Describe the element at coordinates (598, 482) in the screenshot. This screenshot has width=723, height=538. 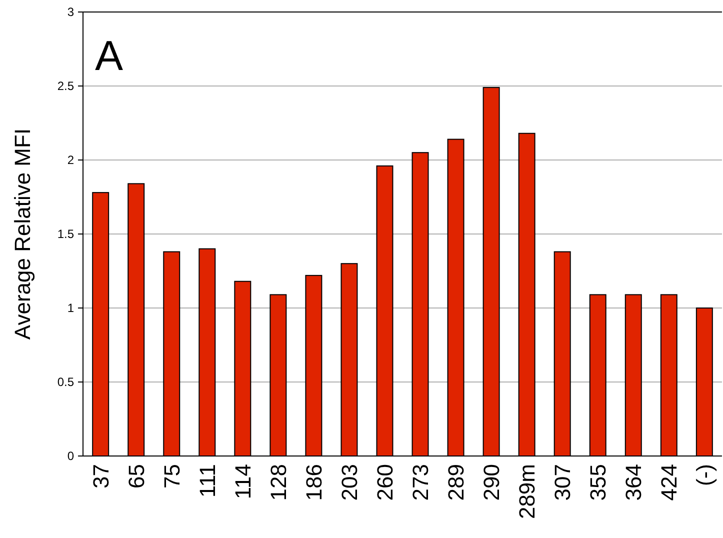
I see `x-tick-label: 355` at that location.